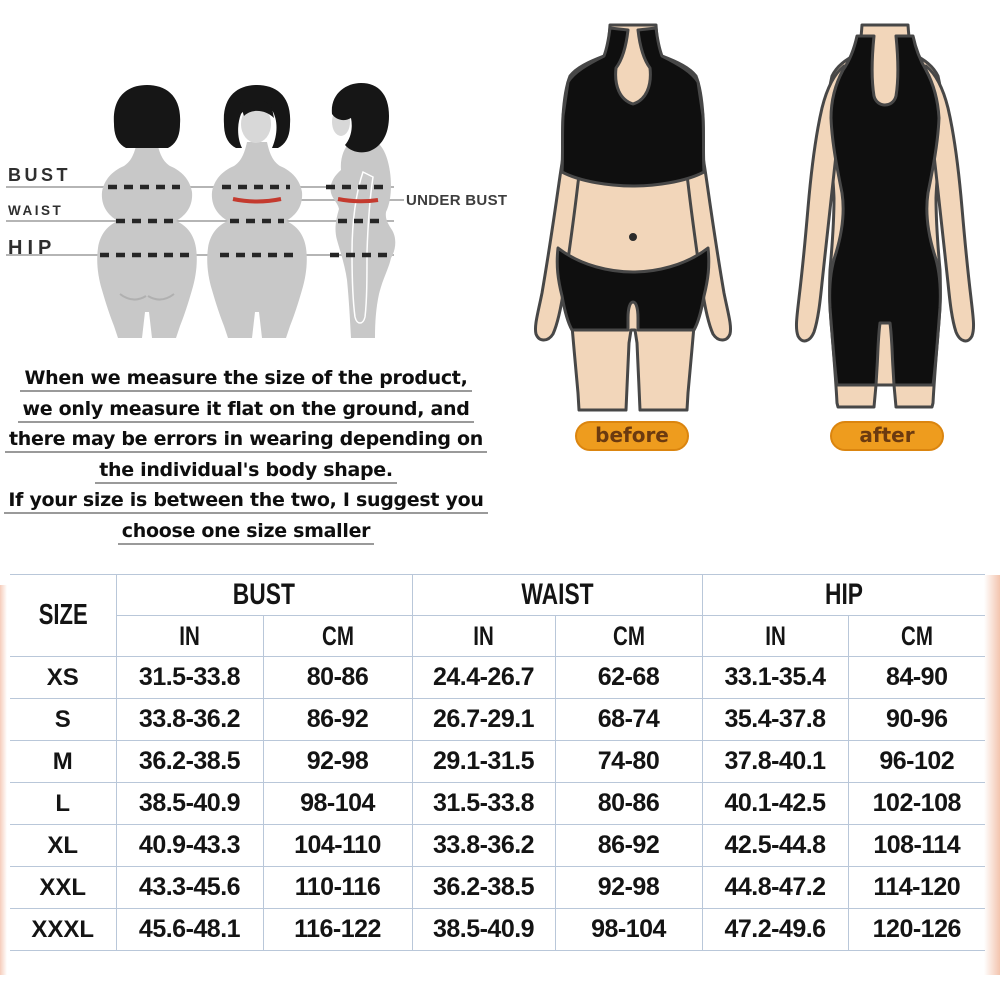 Image resolution: width=1000 pixels, height=1000 pixels. What do you see at coordinates (189, 887) in the screenshot?
I see `bust-in-cell: 43.3-45.6` at bounding box center [189, 887].